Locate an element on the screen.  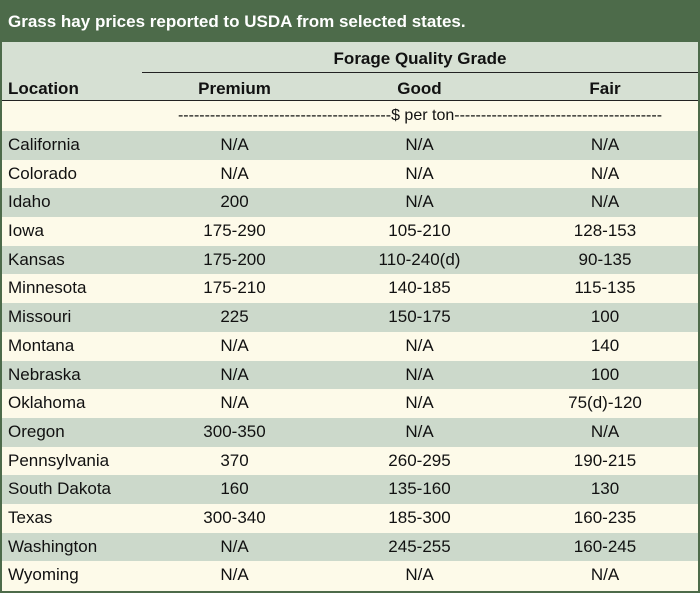
header-rule is located at coordinates (350, 100).